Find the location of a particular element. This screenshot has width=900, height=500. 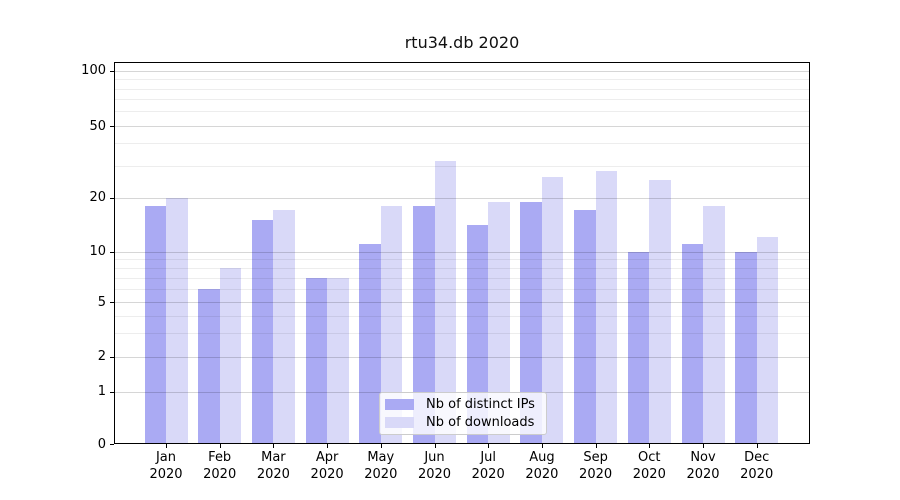

x-tick-label: Jul 2020 is located at coordinates (488, 466).